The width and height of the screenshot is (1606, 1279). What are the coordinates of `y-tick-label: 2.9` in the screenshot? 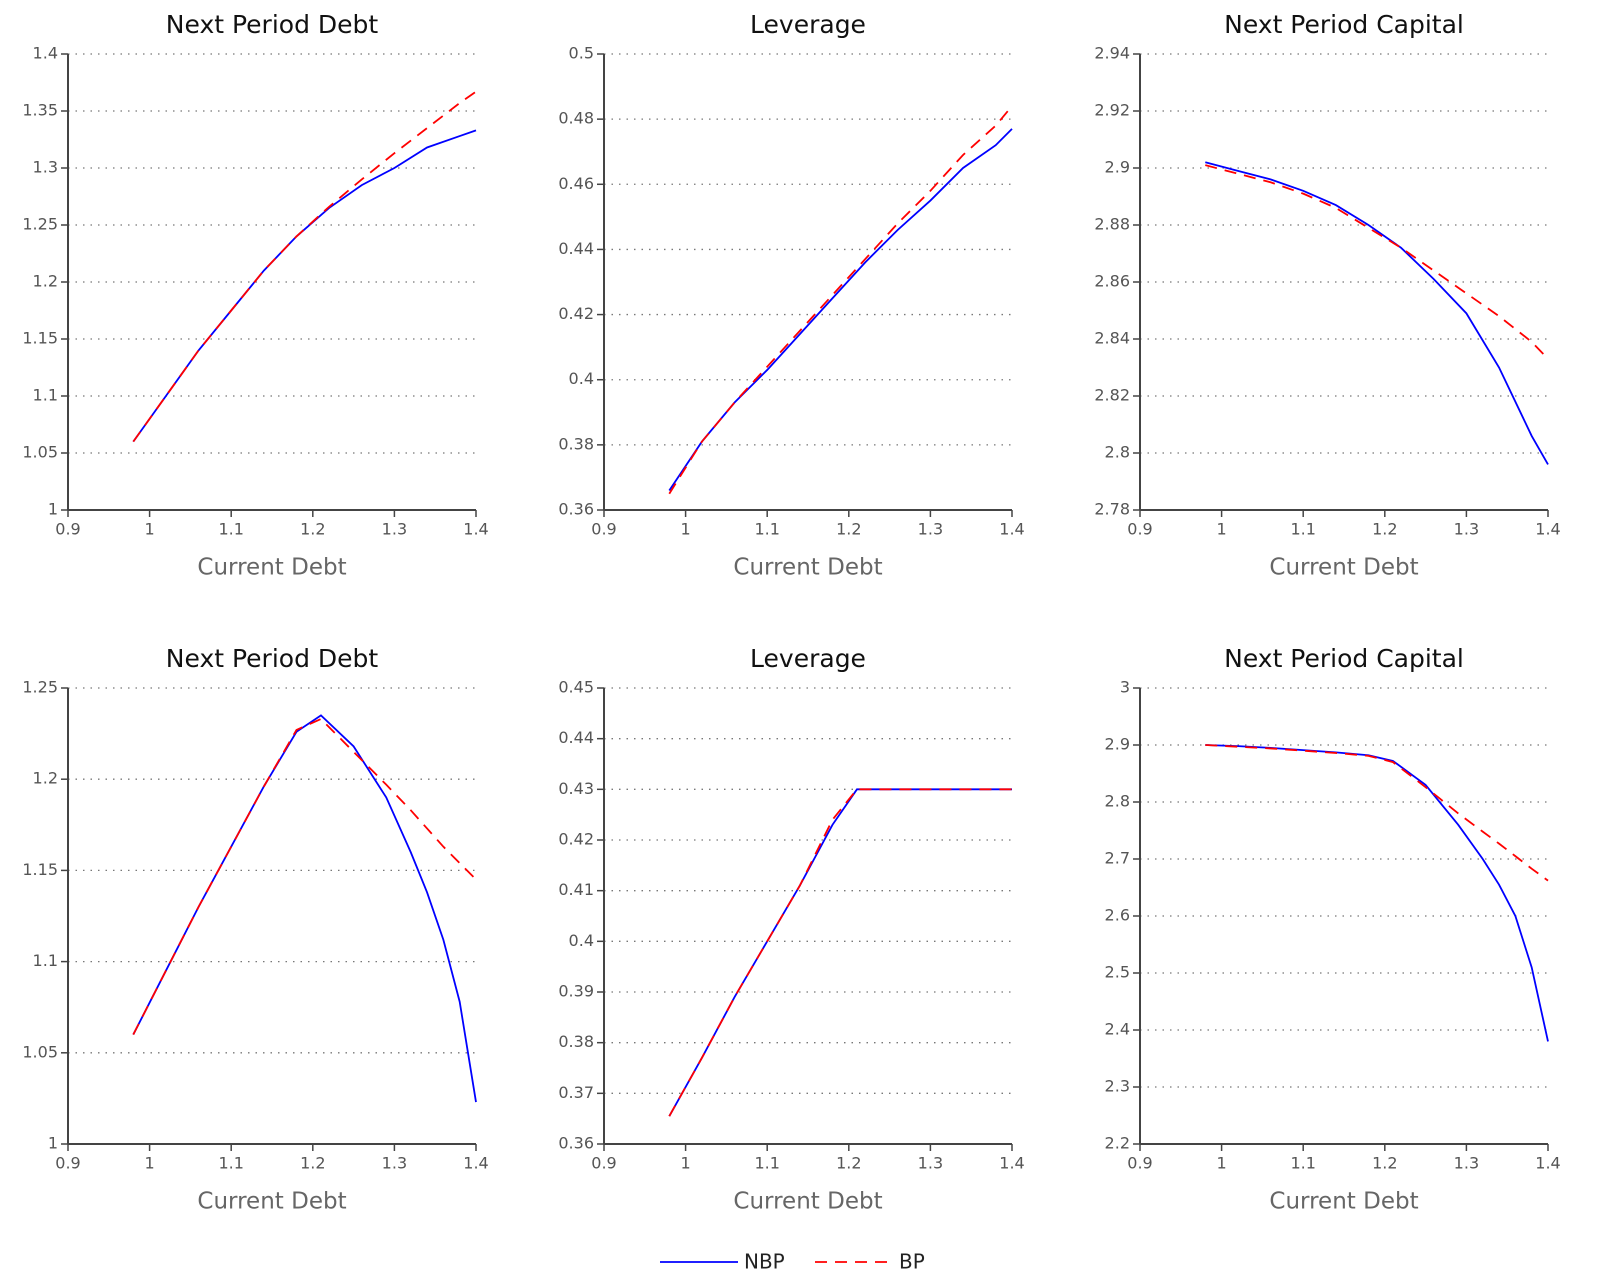 It's located at (1117, 744).